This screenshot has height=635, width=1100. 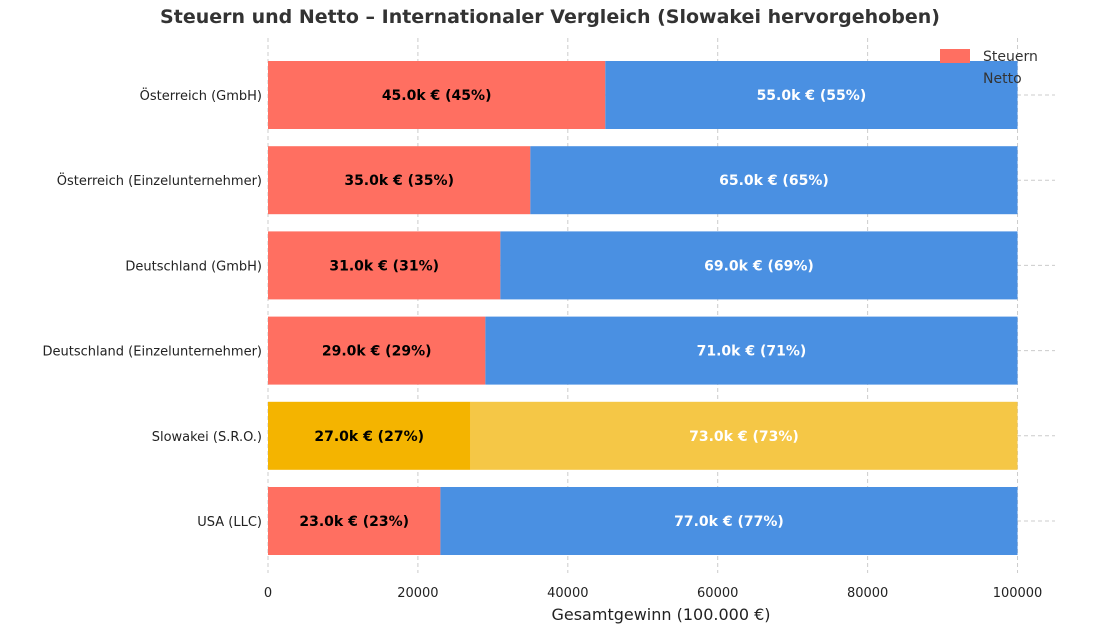 I want to click on bar-label-netto-3: 71.0k € (71%), so click(x=752, y=352).